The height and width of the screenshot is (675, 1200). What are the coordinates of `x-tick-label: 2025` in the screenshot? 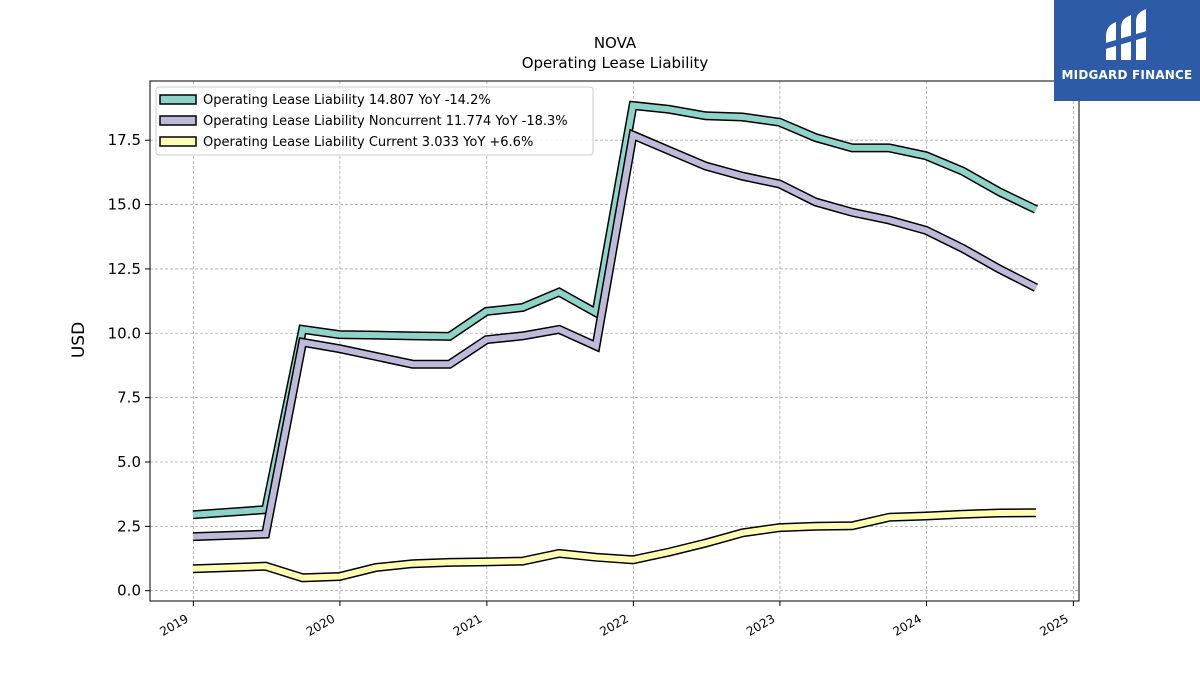 It's located at (1053, 624).